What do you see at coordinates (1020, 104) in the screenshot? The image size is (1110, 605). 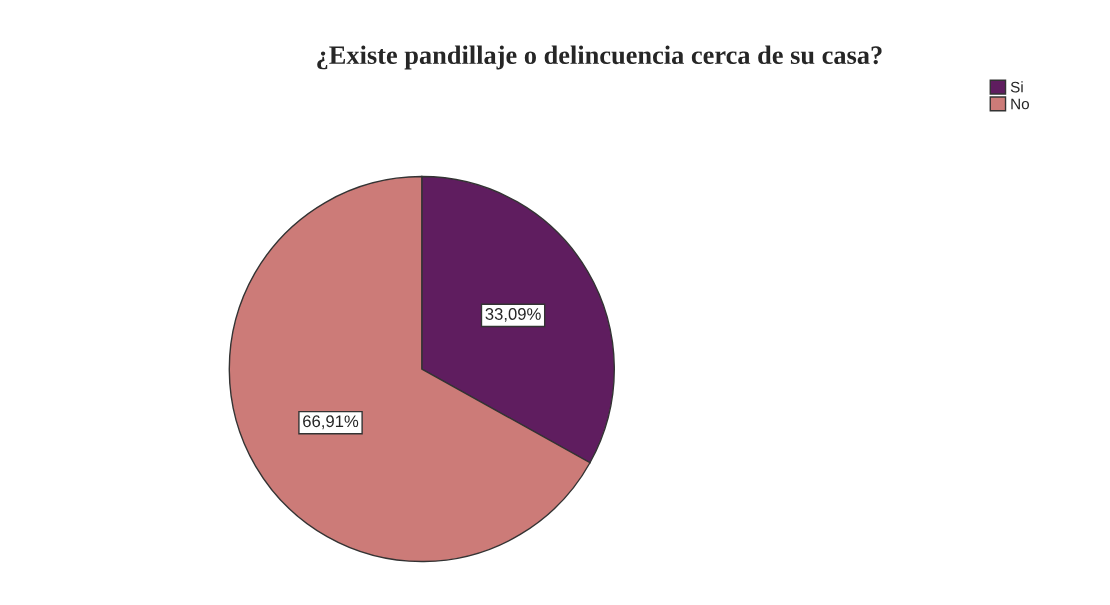 I see `legend-label: No` at bounding box center [1020, 104].